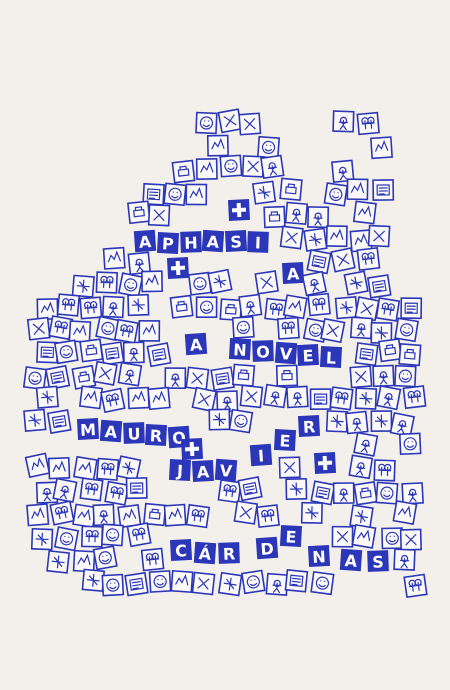 This screenshot has height=690, width=450. What do you see at coordinates (286, 354) in the screenshot?
I see `letter: V` at bounding box center [286, 354].